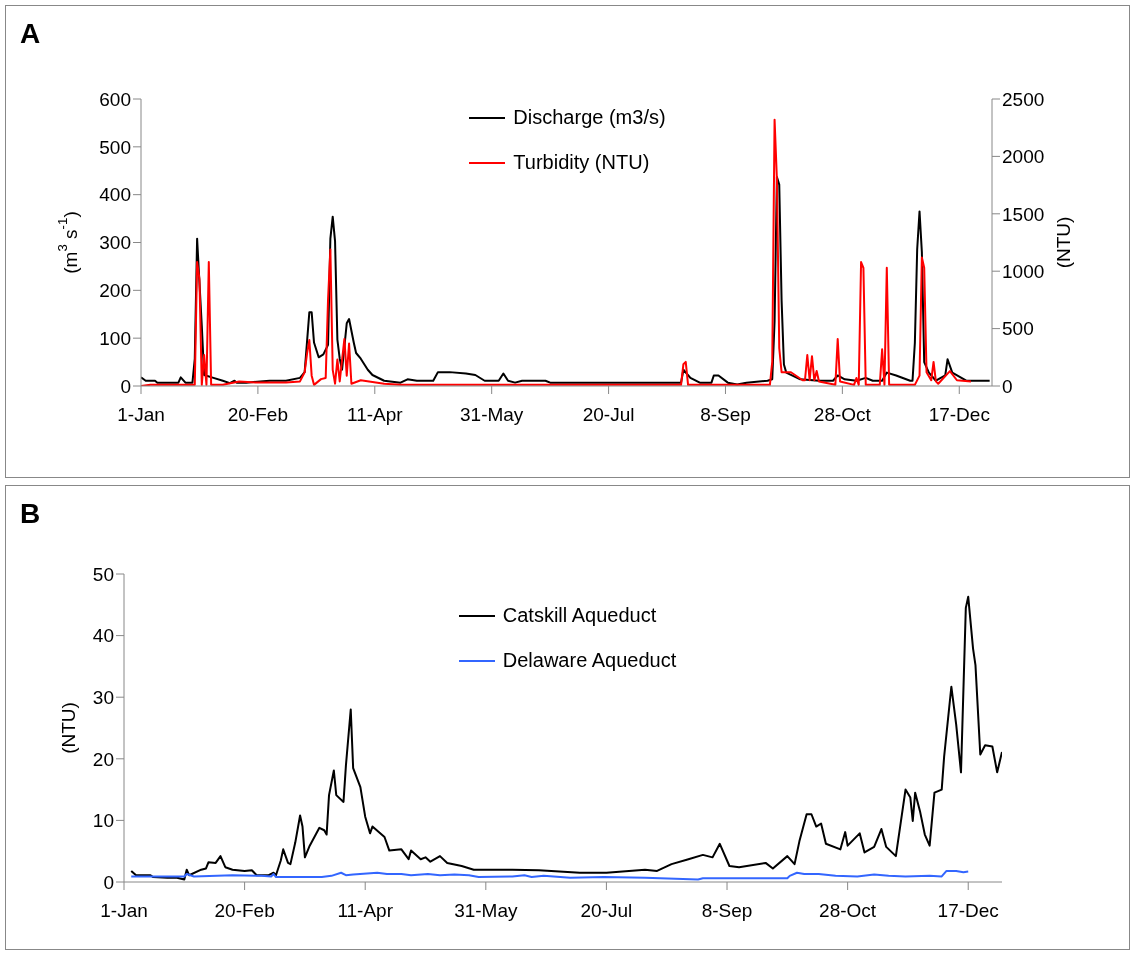  Describe the element at coordinates (579, 615) in the screenshot. I see `legend-label: Catskill Aqueduct` at that location.